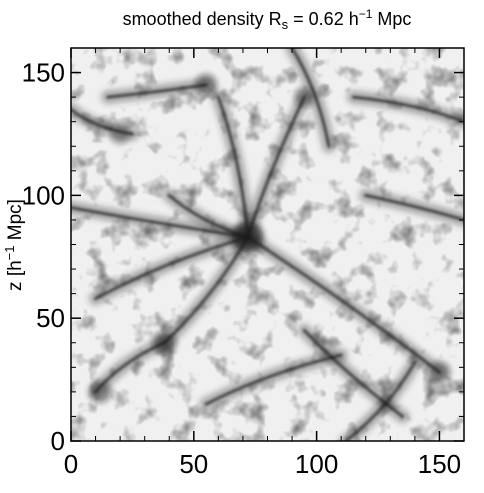 The height and width of the screenshot is (493, 484). What do you see at coordinates (267, 19) in the screenshot?
I see `chart-title: smoothed density Rs = 0.62 h−1 Mpc` at bounding box center [267, 19].